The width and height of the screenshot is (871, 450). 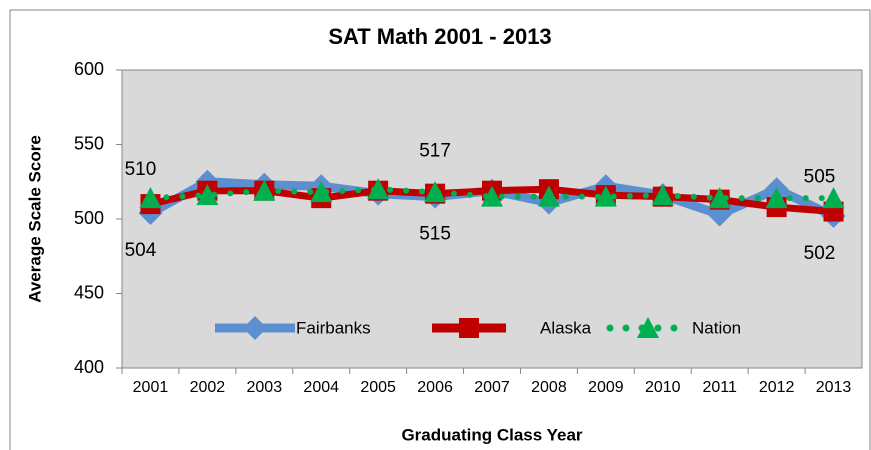 What do you see at coordinates (663, 387) in the screenshot?
I see `x-tick-label: 2010` at bounding box center [663, 387].